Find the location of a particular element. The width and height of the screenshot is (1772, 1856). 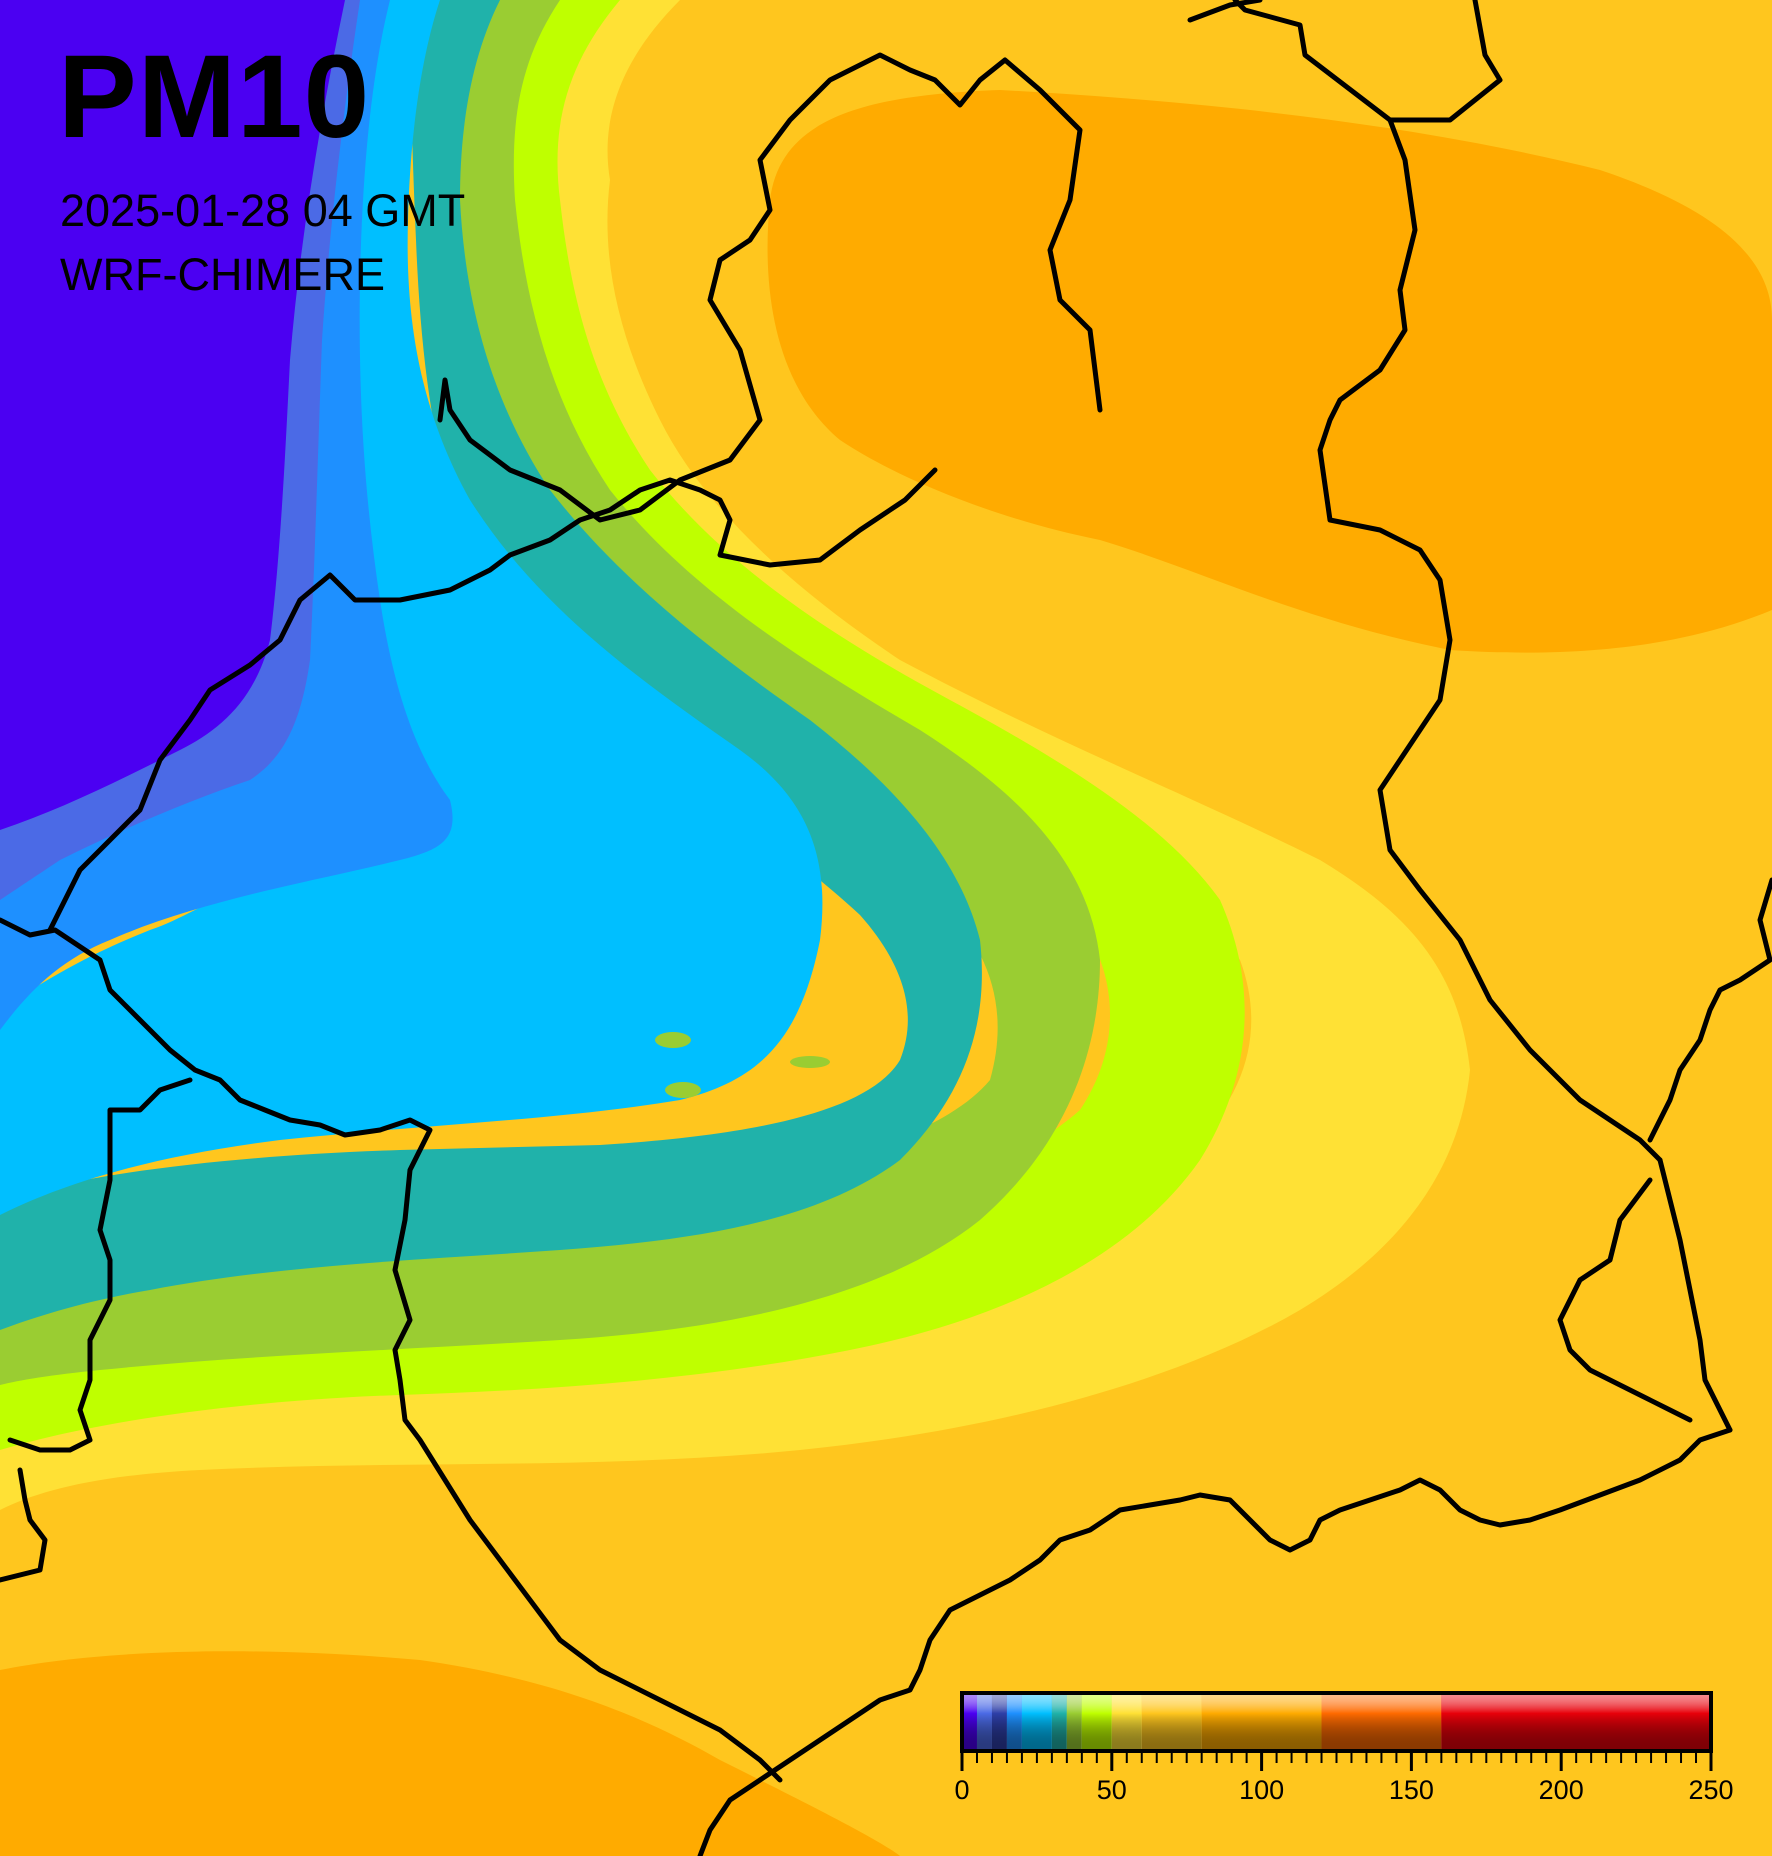

legend-tick-label: 0 is located at coordinates (961, 1790).